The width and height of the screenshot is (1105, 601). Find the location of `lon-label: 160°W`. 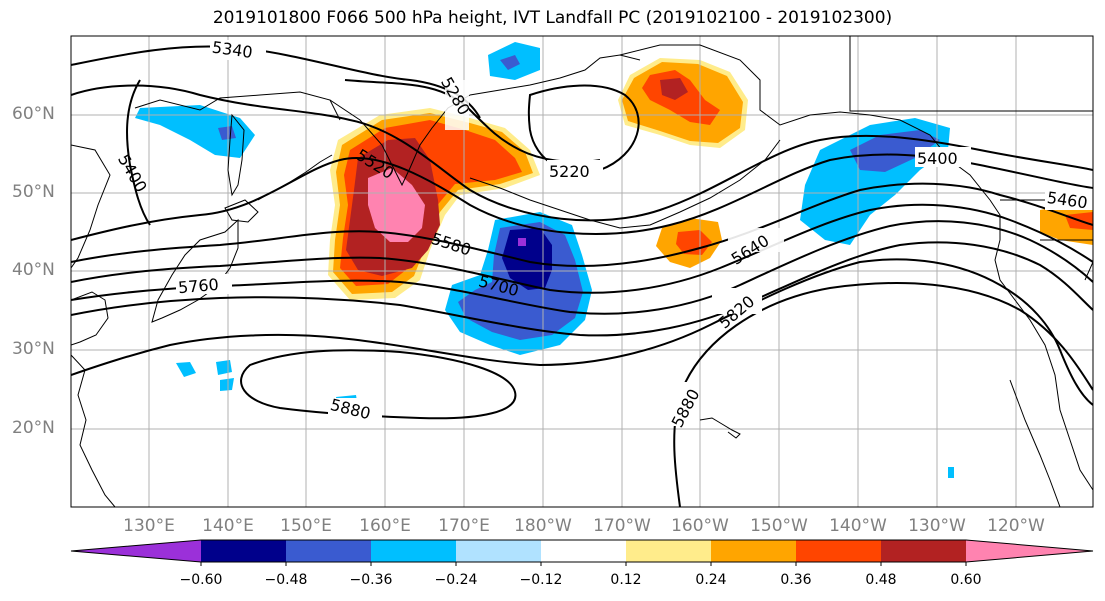

lon-label: 160°W is located at coordinates (700, 526).